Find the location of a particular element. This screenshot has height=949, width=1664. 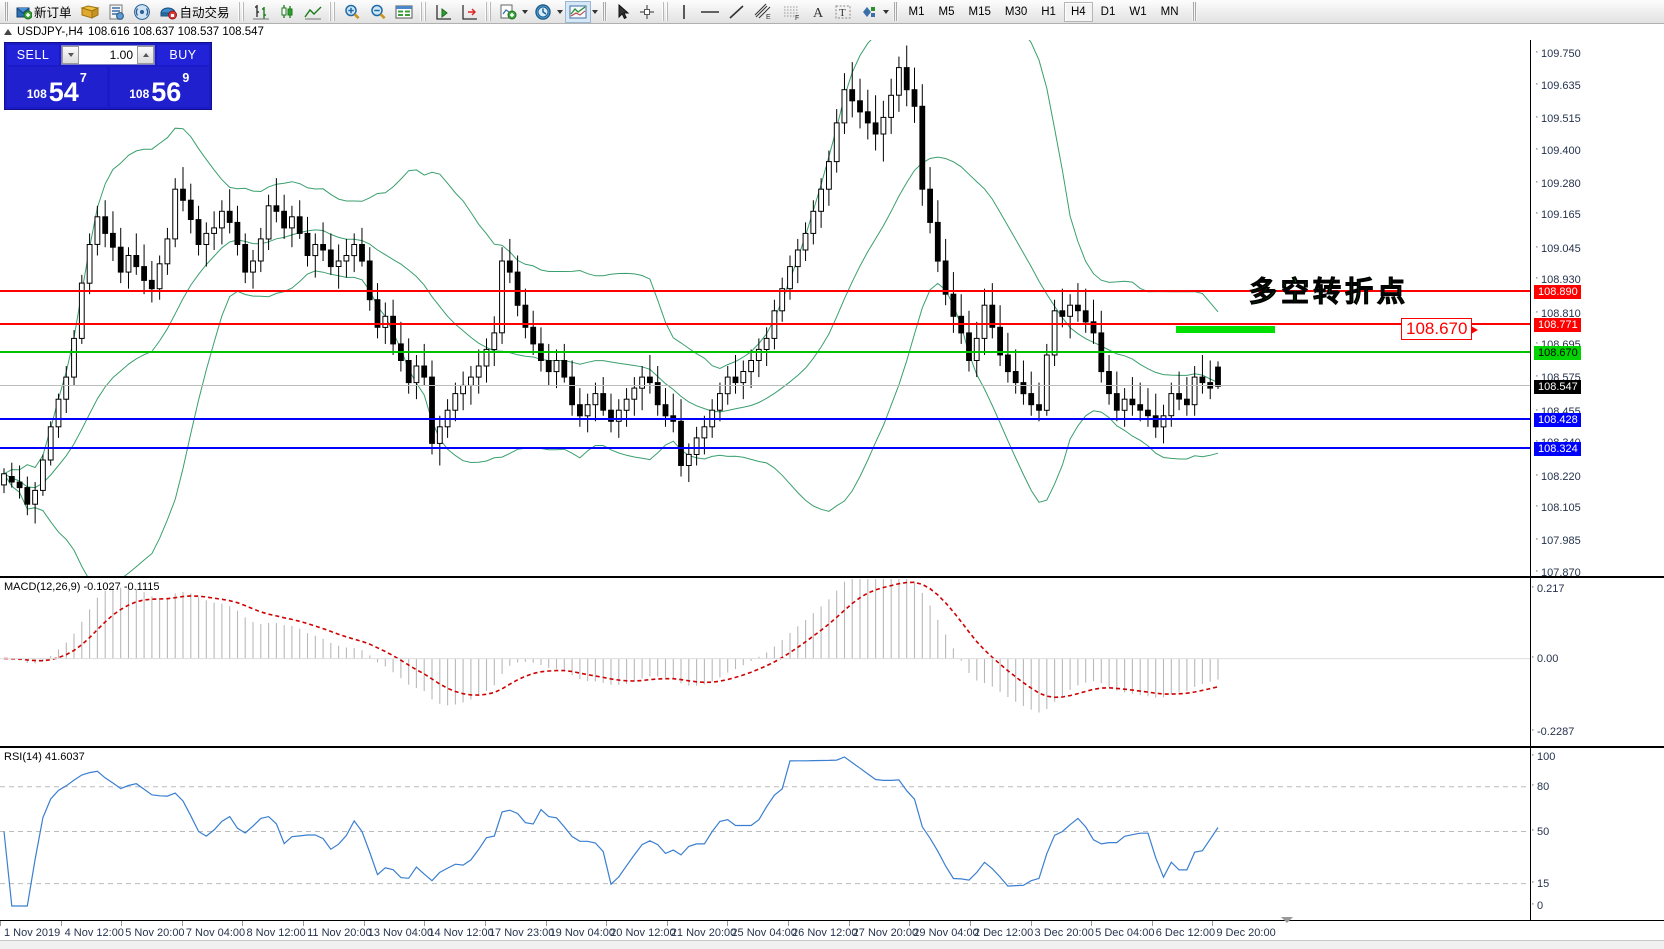

chart-collapse-icon is located at coordinates (8, 32).